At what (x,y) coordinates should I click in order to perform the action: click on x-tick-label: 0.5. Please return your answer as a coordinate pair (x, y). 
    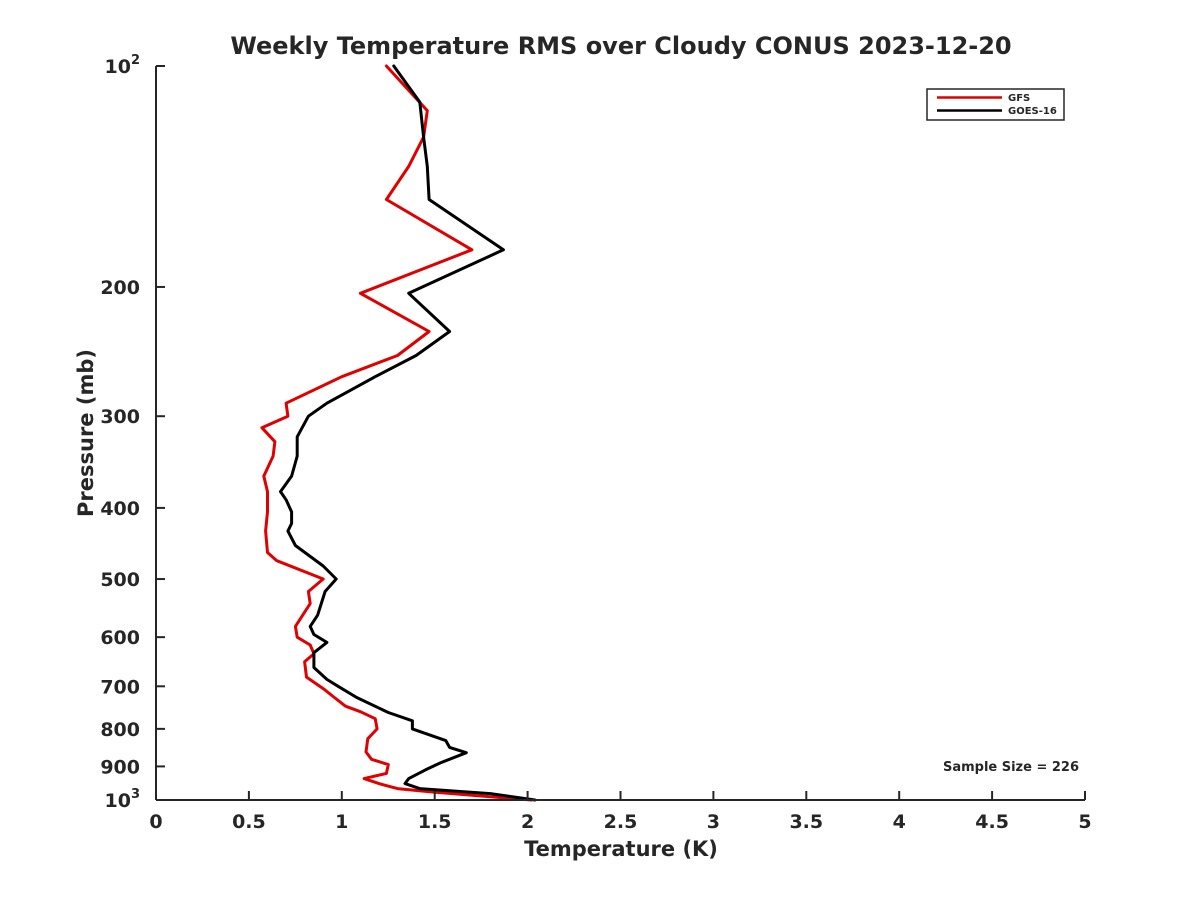
    Looking at the image, I should click on (249, 822).